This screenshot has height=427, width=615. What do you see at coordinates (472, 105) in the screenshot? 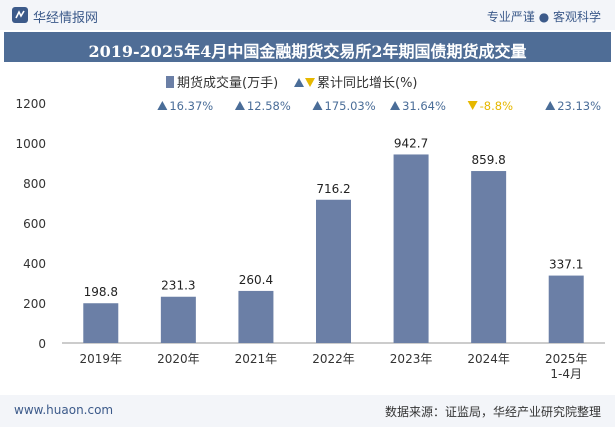
I see `triangle-down-icon` at bounding box center [472, 105].